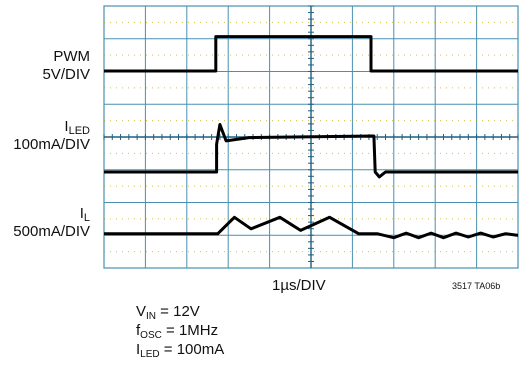 This screenshot has height=371, width=522. I want to click on condition-vin: VIN = 12V, so click(168, 312).